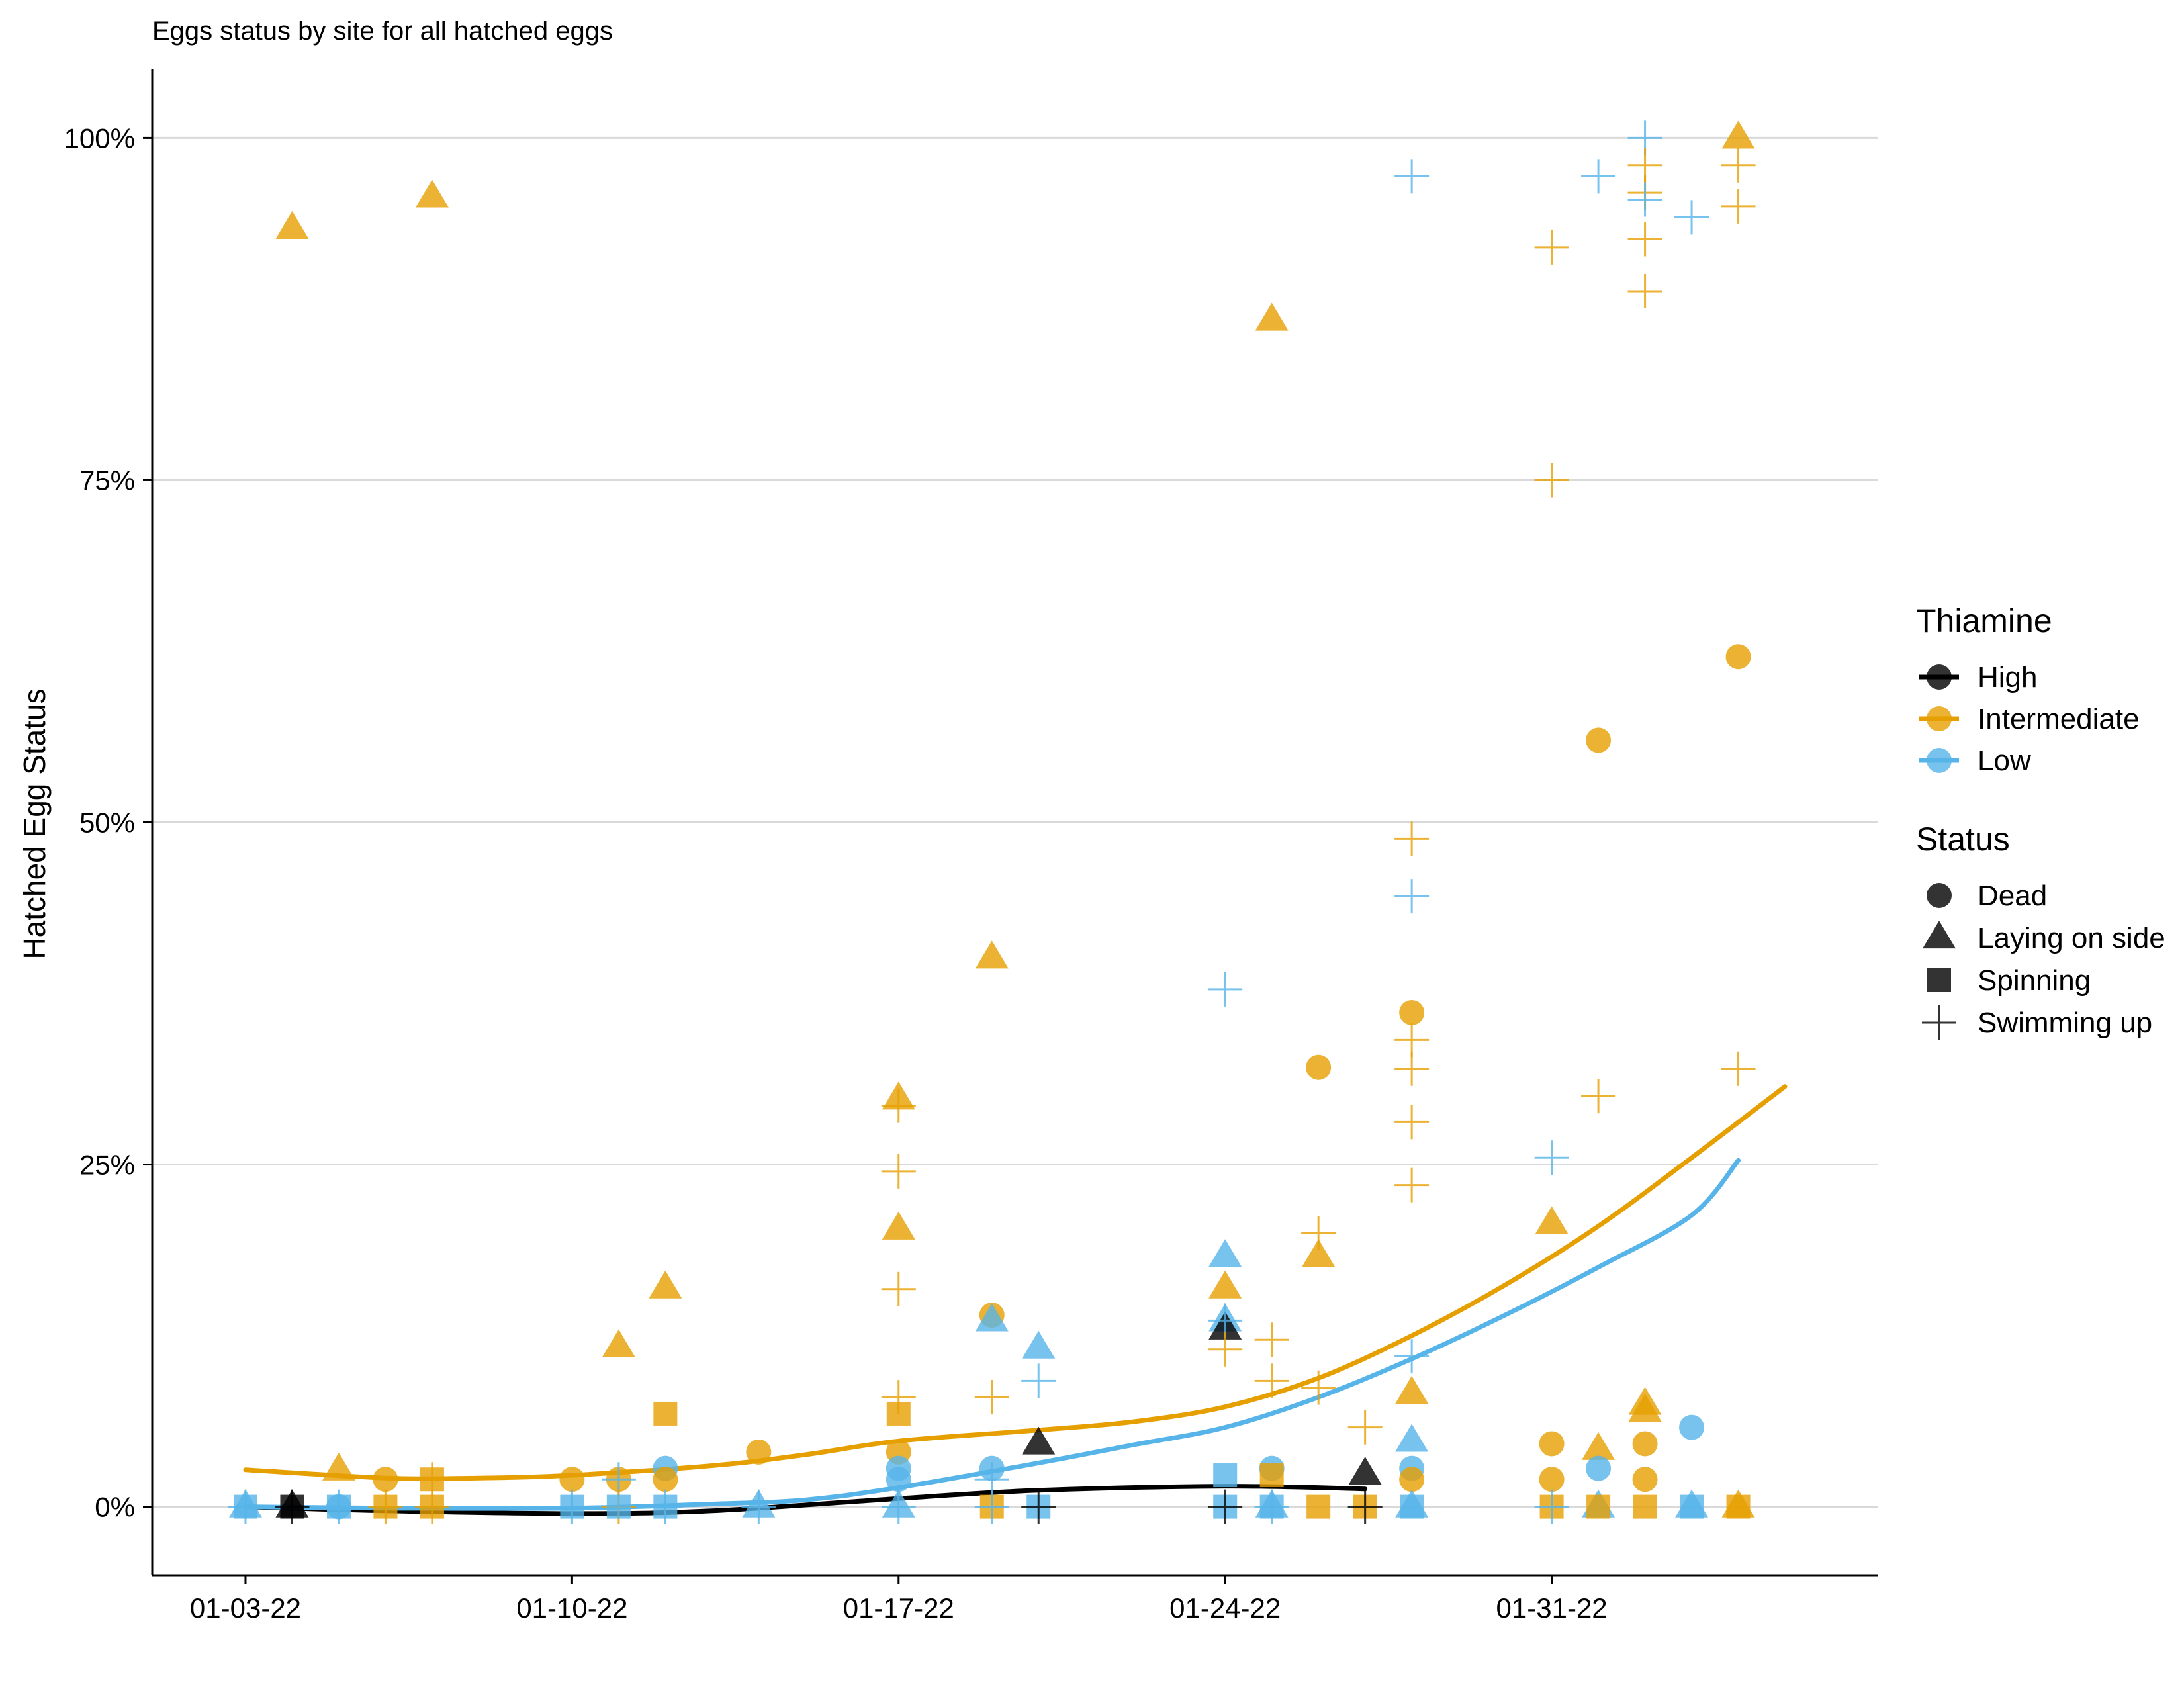  Describe the element at coordinates (100, 138) in the screenshot. I see `y-tick-label: 100%` at that location.